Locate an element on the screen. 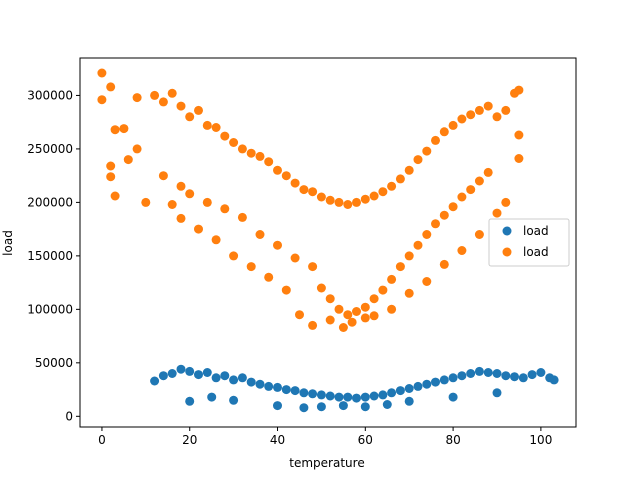 The width and height of the screenshot is (640, 480). x-tick-label: 20 is located at coordinates (189, 440).